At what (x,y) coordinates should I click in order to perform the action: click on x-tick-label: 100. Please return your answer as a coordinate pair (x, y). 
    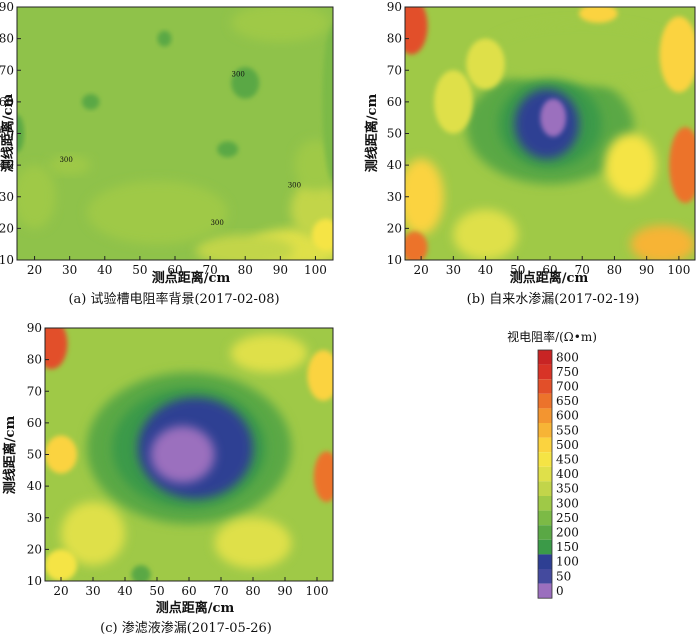
    Looking at the image, I should click on (678, 270).